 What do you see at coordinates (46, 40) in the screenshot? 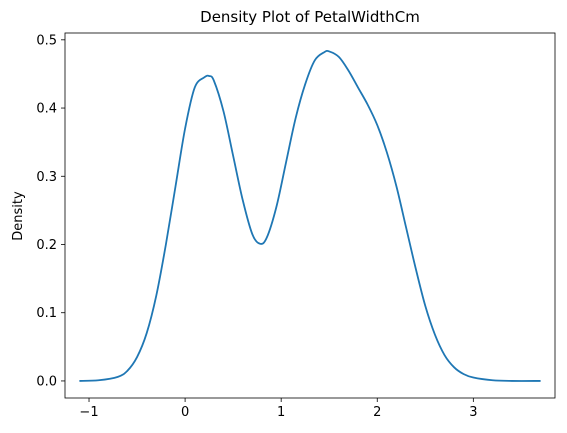
I see `y-tick-label: 0.5` at bounding box center [46, 40].